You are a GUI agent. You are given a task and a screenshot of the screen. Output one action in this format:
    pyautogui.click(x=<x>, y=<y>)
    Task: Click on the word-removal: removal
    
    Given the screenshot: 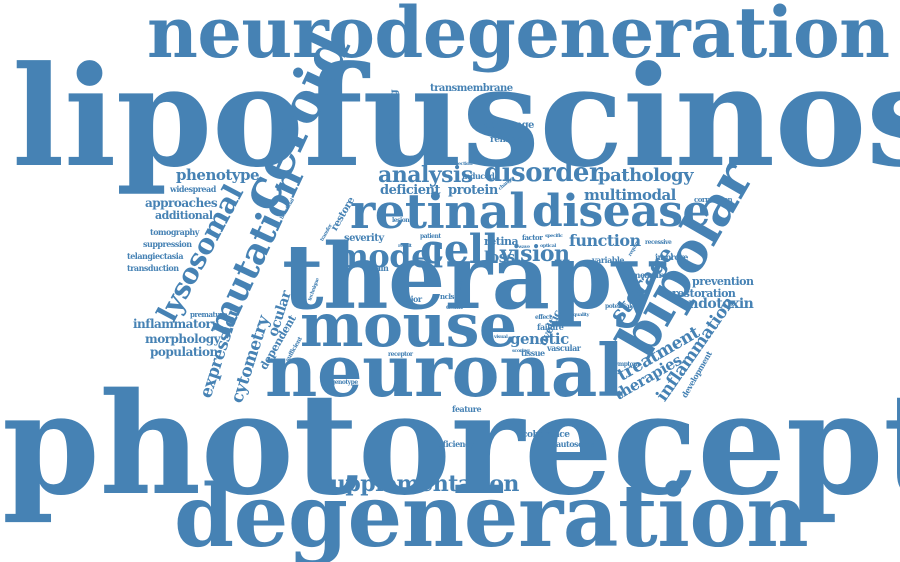 What is the action you would take?
    pyautogui.click(x=508, y=140)
    